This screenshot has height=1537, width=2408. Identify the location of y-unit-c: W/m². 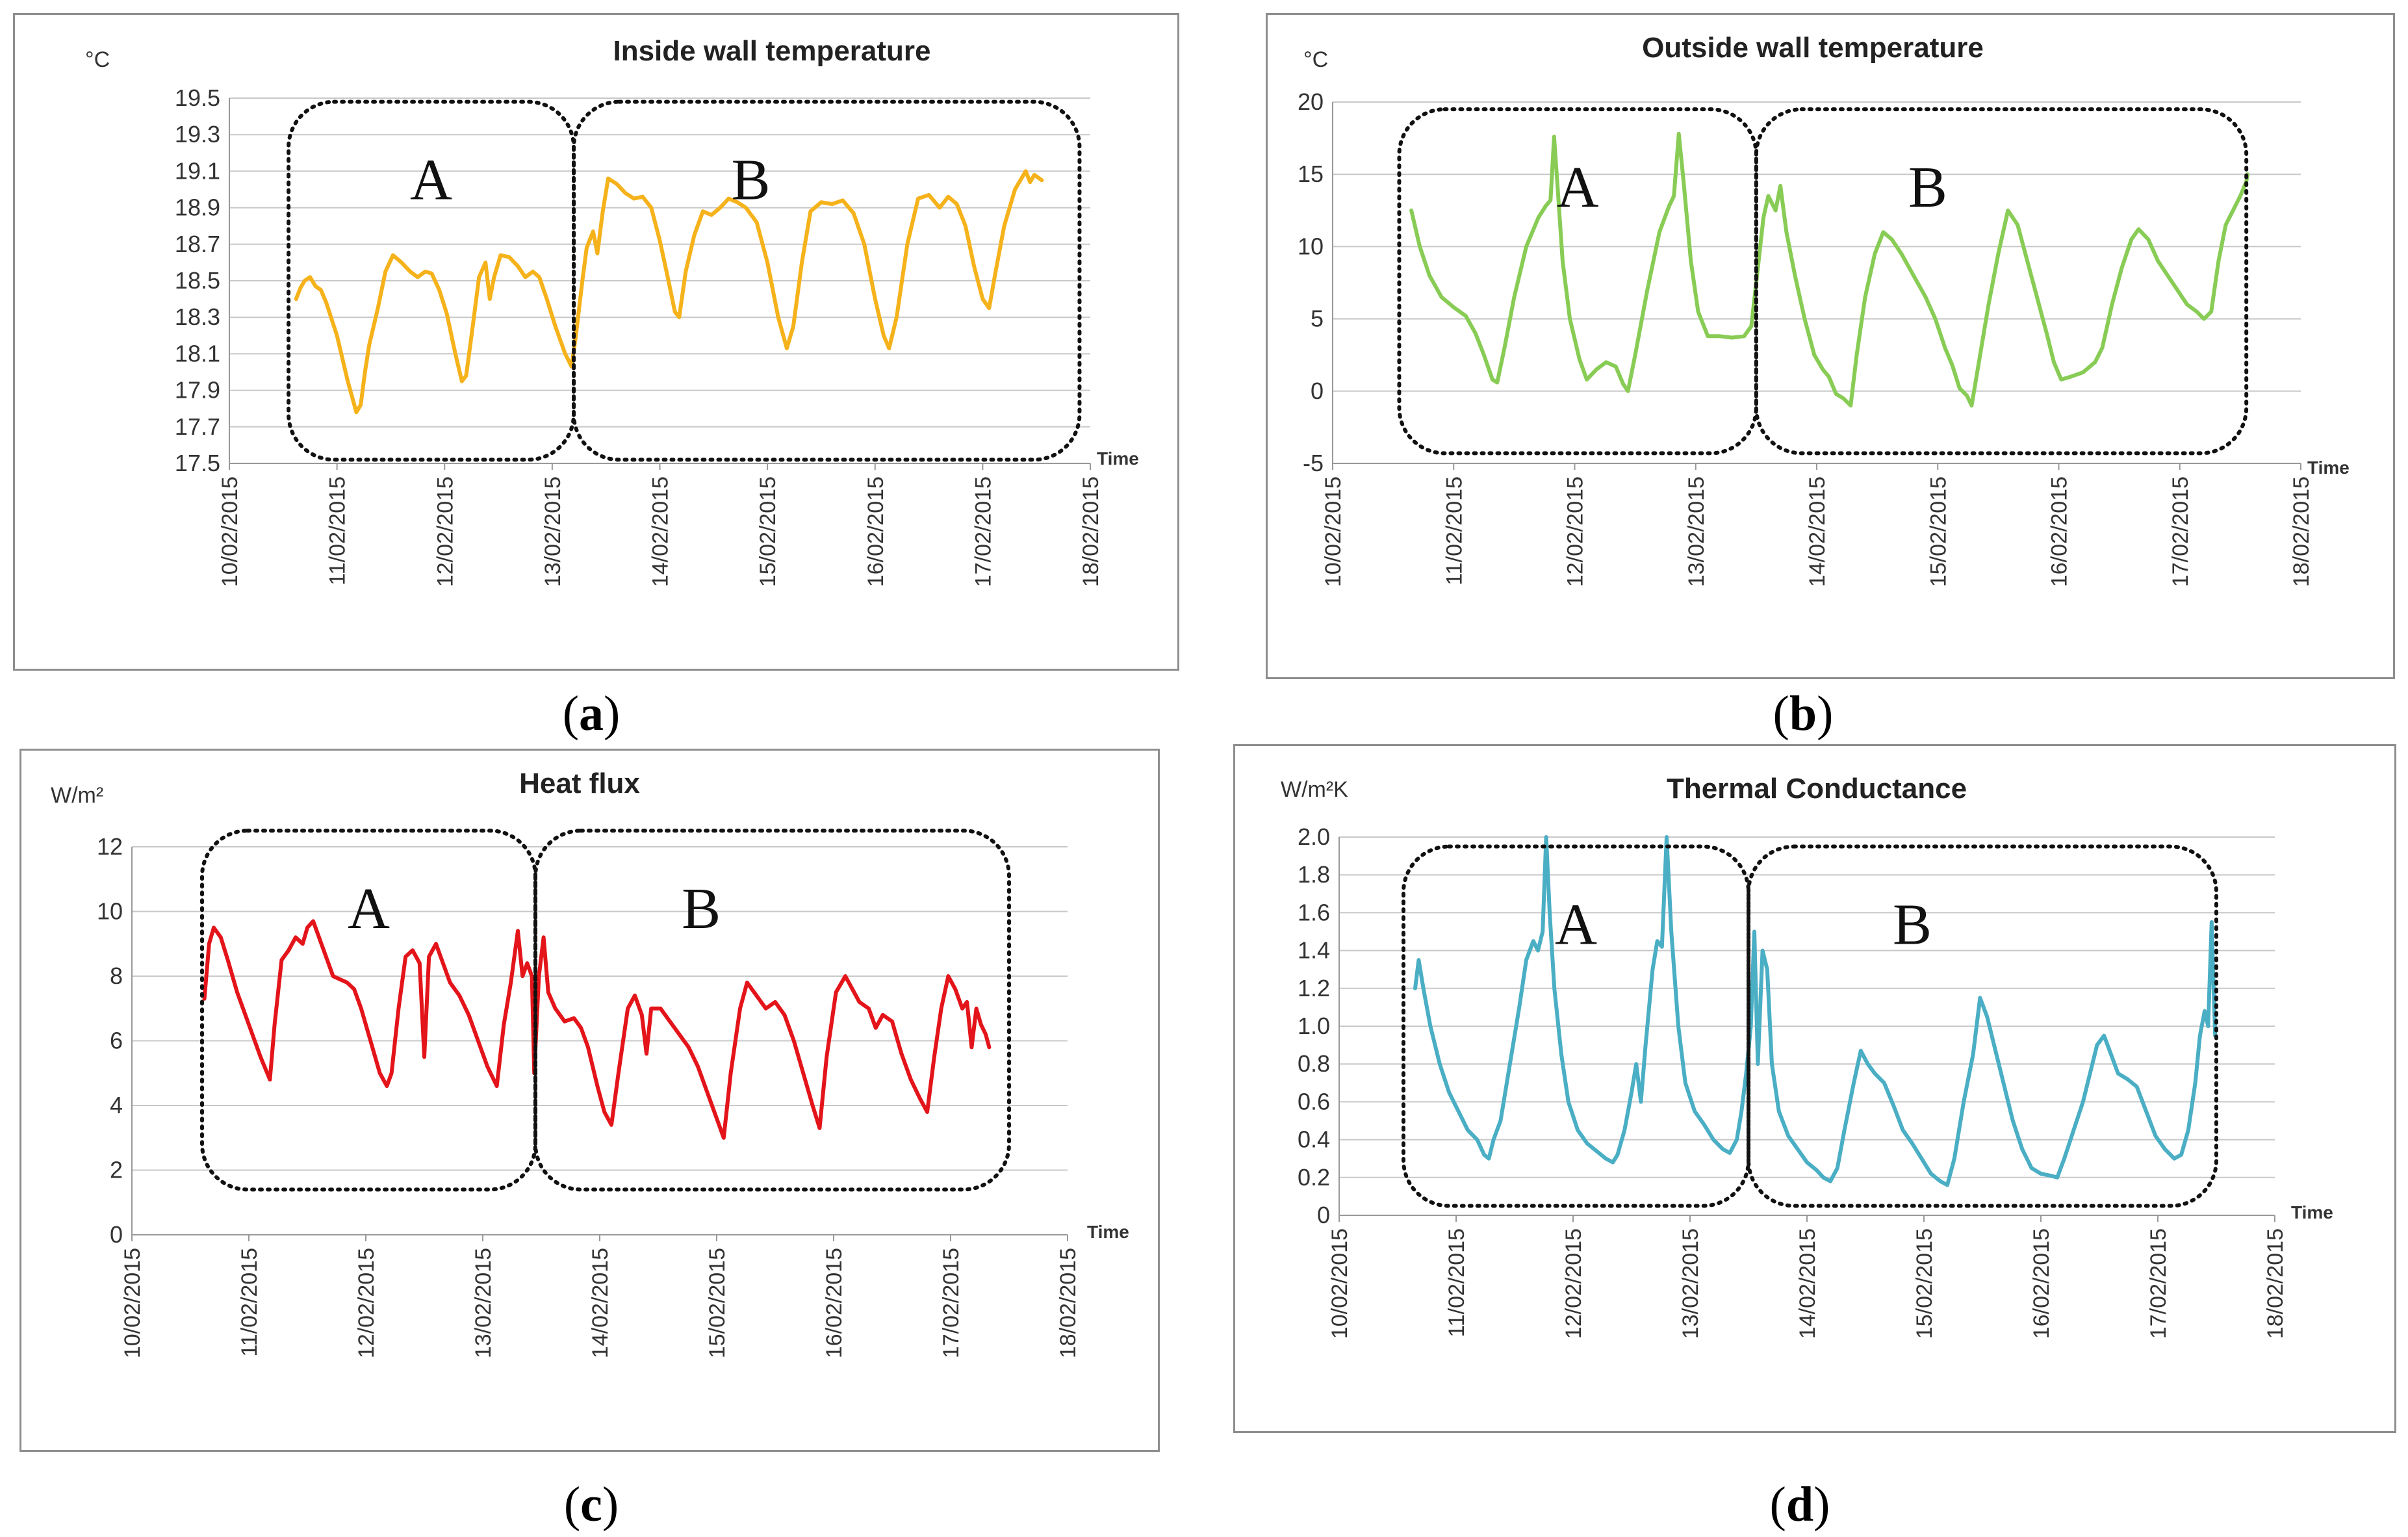
(77, 796).